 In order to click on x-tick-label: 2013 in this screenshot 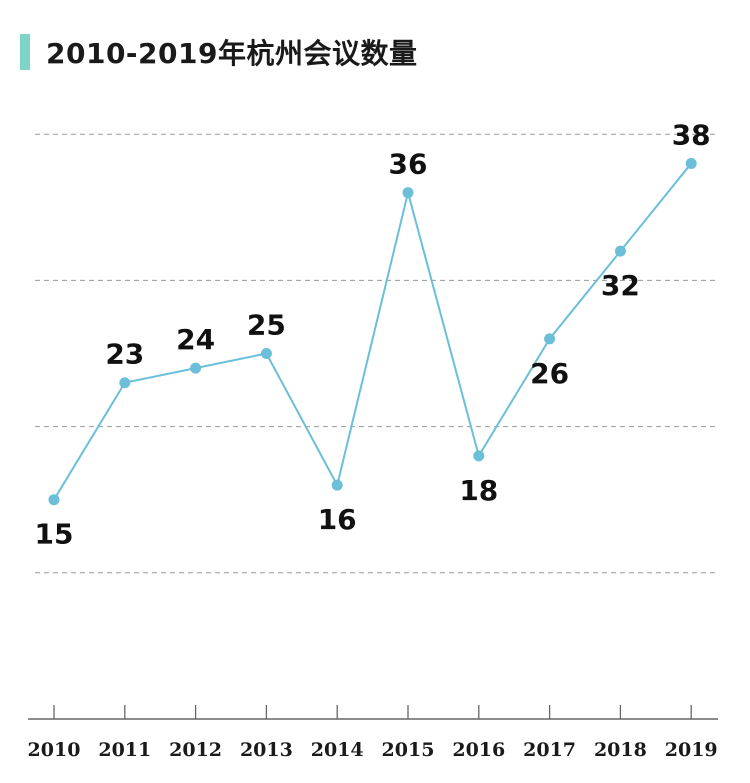, I will do `click(266, 750)`.